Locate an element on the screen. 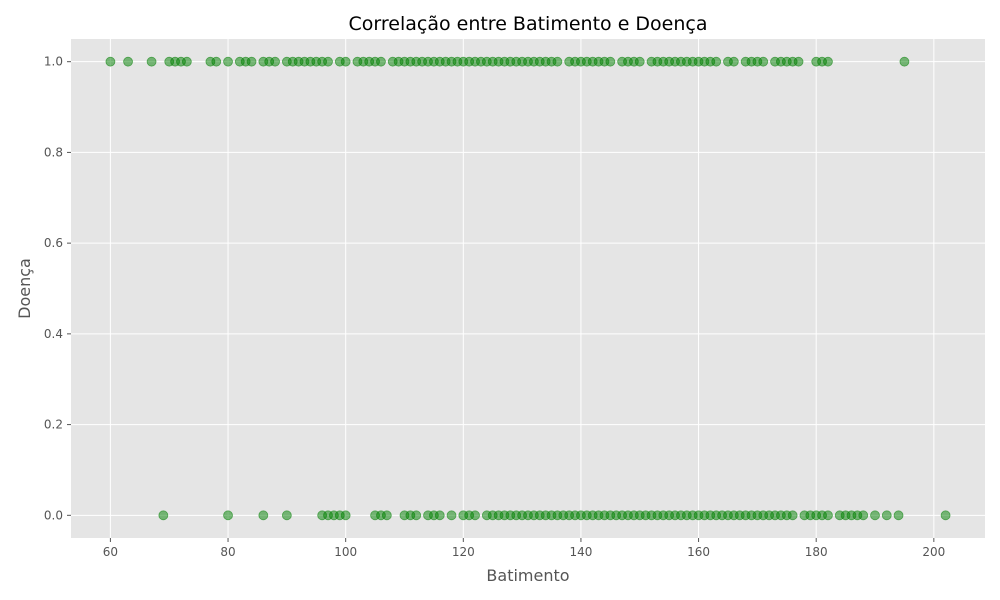 This screenshot has width=1000, height=600. x-tick-label: 200 is located at coordinates (933, 552).